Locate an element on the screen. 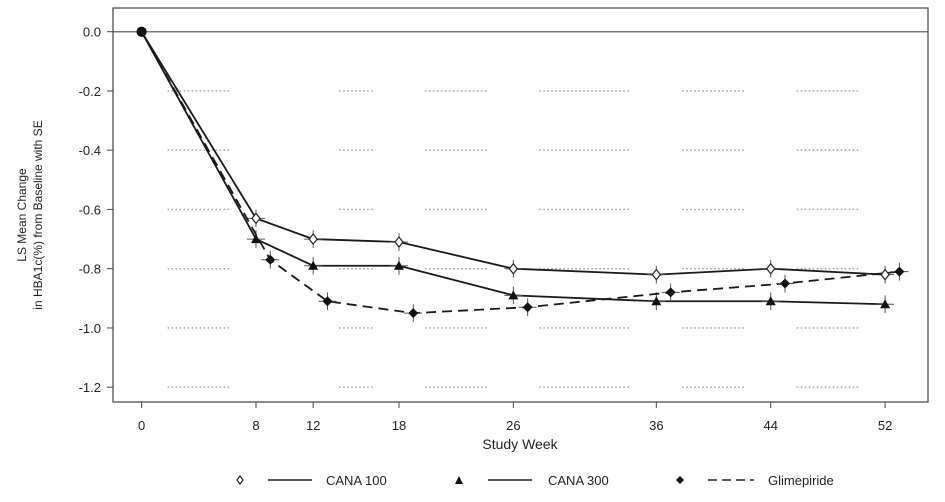 Image resolution: width=945 pixels, height=502 pixels. x-axis: 0 8 12 18 26 36 44 52 is located at coordinates (515, 417).